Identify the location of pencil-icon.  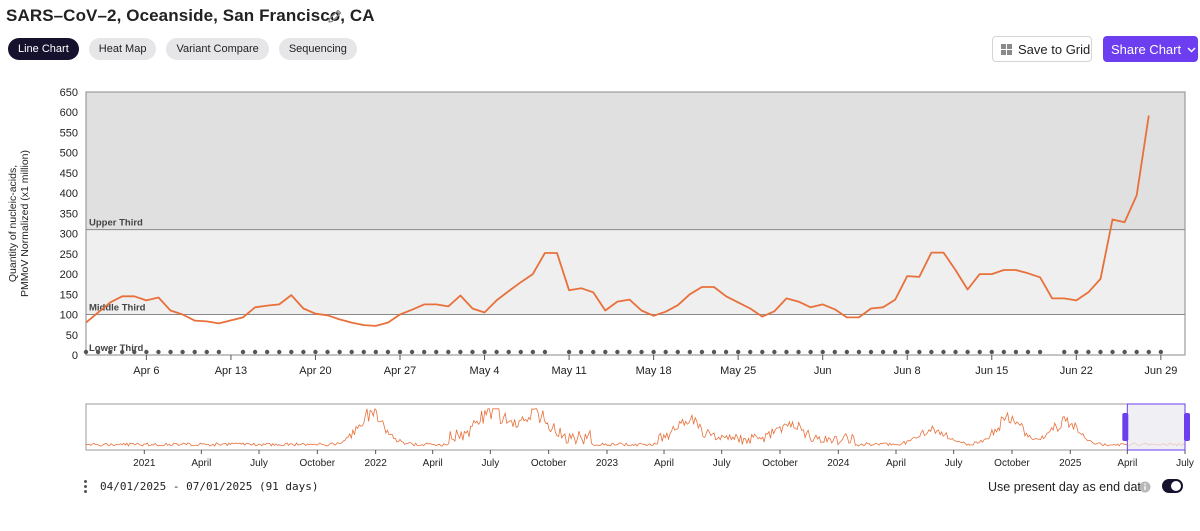
(335, 16).